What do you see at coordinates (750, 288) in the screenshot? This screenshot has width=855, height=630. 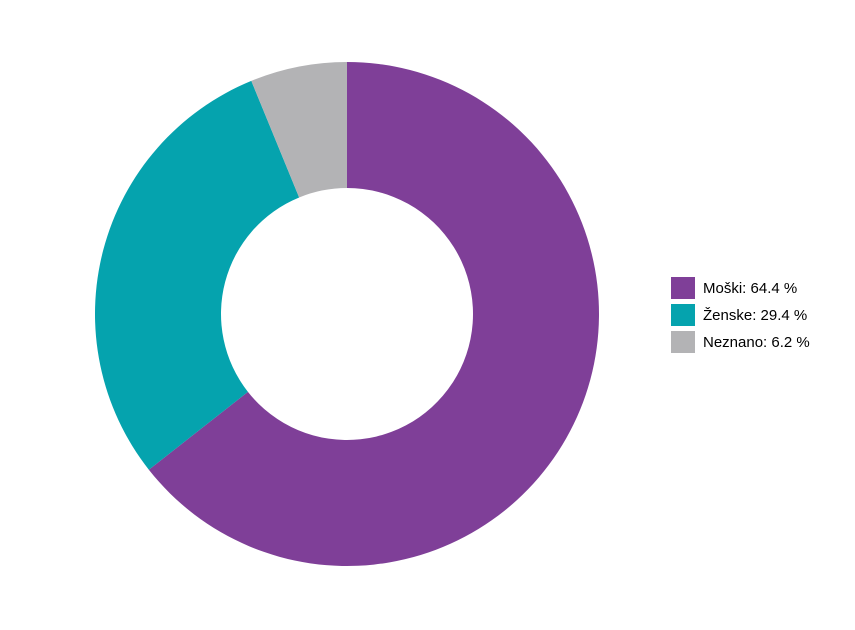 I see `legend-label: Moški: 64.4 %` at bounding box center [750, 288].